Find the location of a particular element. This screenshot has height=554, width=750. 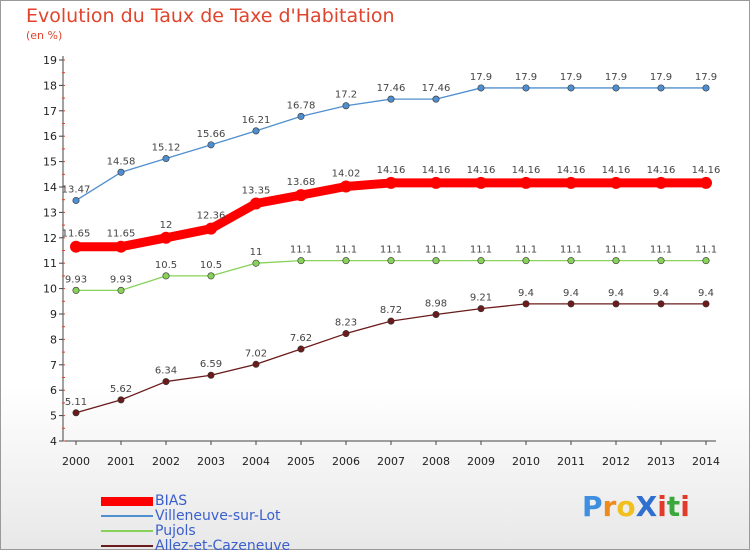

y-tick-label: 8 is located at coordinates (53, 339).